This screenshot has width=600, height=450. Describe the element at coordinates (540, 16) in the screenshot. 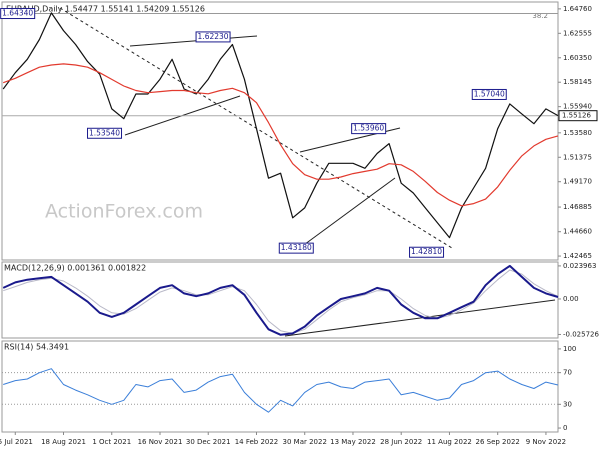

I see `fib-label: 38.2` at that location.